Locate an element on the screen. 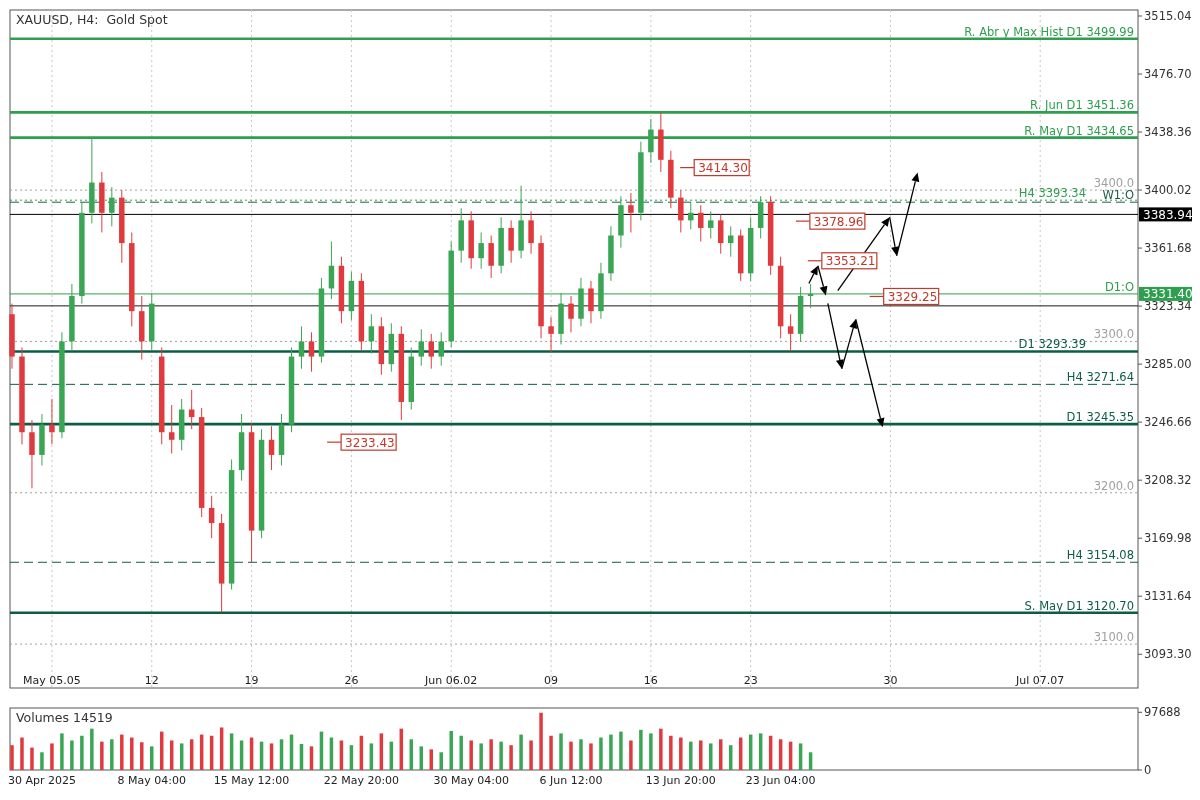  annotation: 3233.43 is located at coordinates (370, 442).